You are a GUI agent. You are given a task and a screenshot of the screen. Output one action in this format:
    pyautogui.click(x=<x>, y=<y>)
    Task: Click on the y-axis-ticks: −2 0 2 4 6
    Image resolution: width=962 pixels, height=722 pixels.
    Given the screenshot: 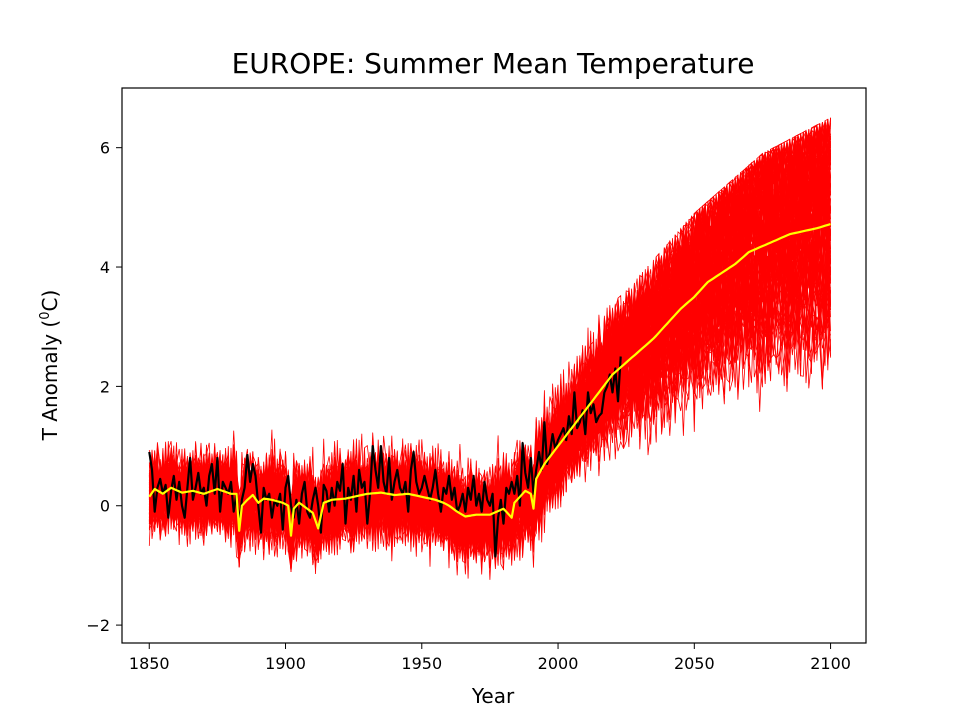 What is the action you would take?
    pyautogui.click(x=104, y=387)
    